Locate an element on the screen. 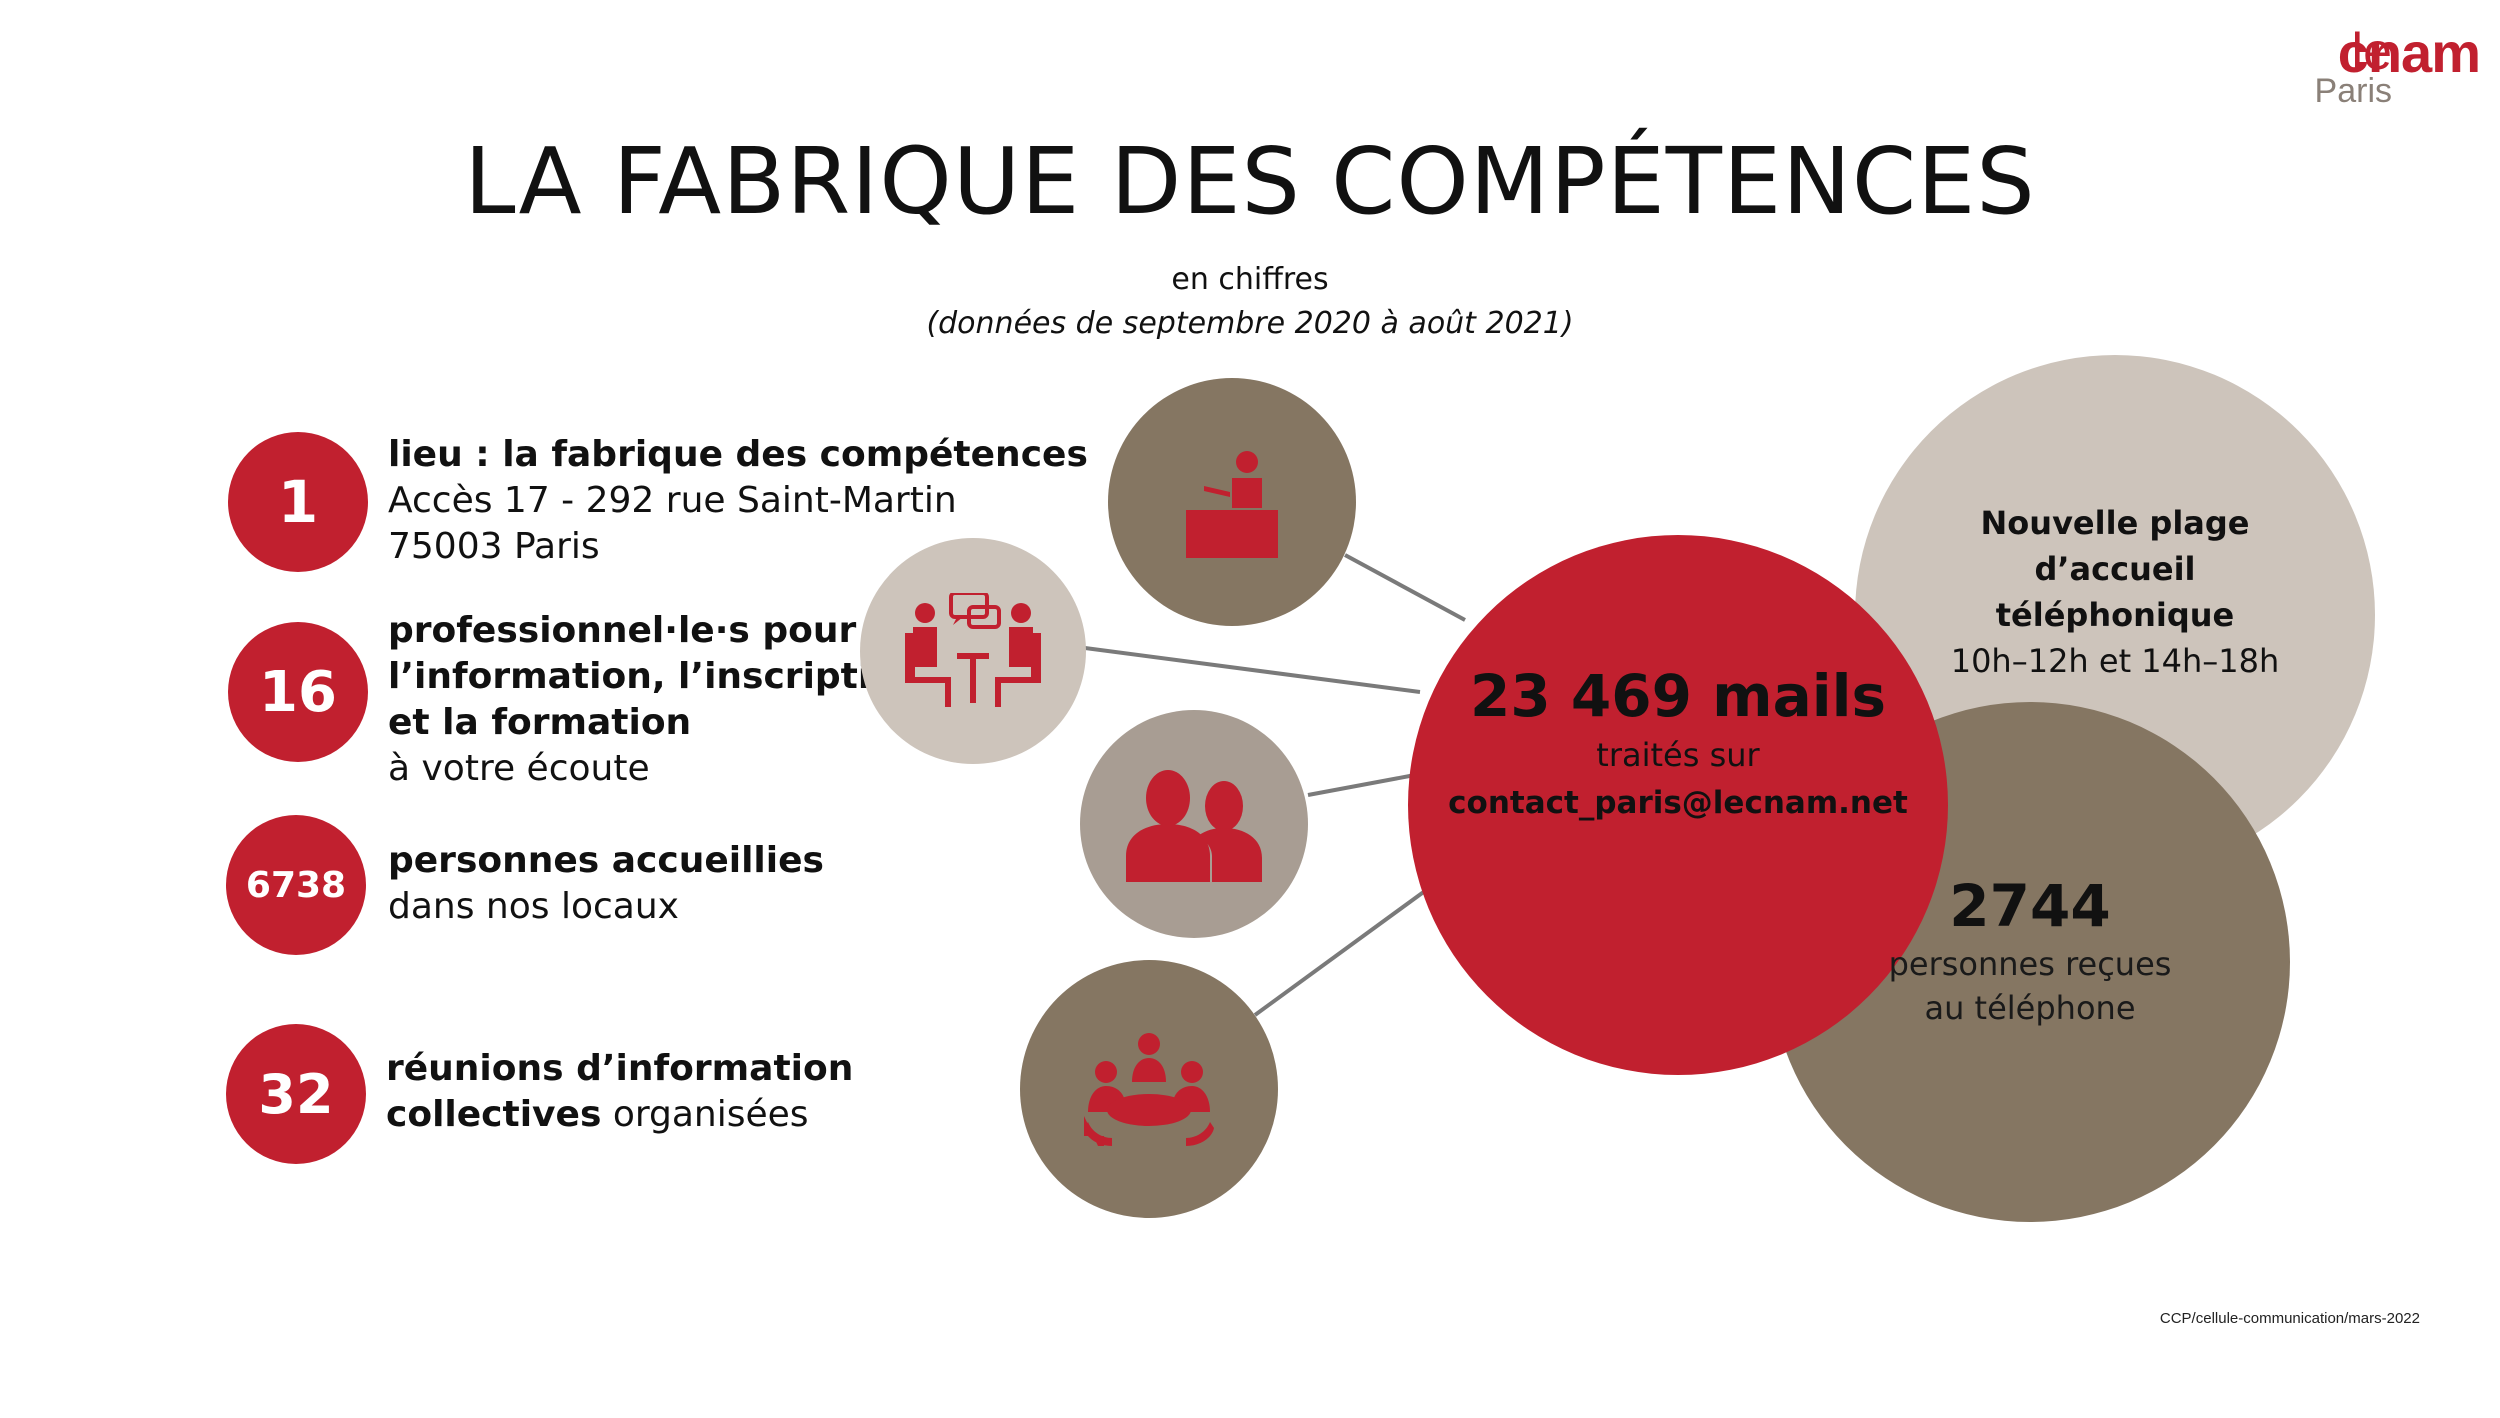 Image resolution: width=2500 pixels, height=1418 pixels. stat-location-city: 75003 Paris is located at coordinates (494, 546).